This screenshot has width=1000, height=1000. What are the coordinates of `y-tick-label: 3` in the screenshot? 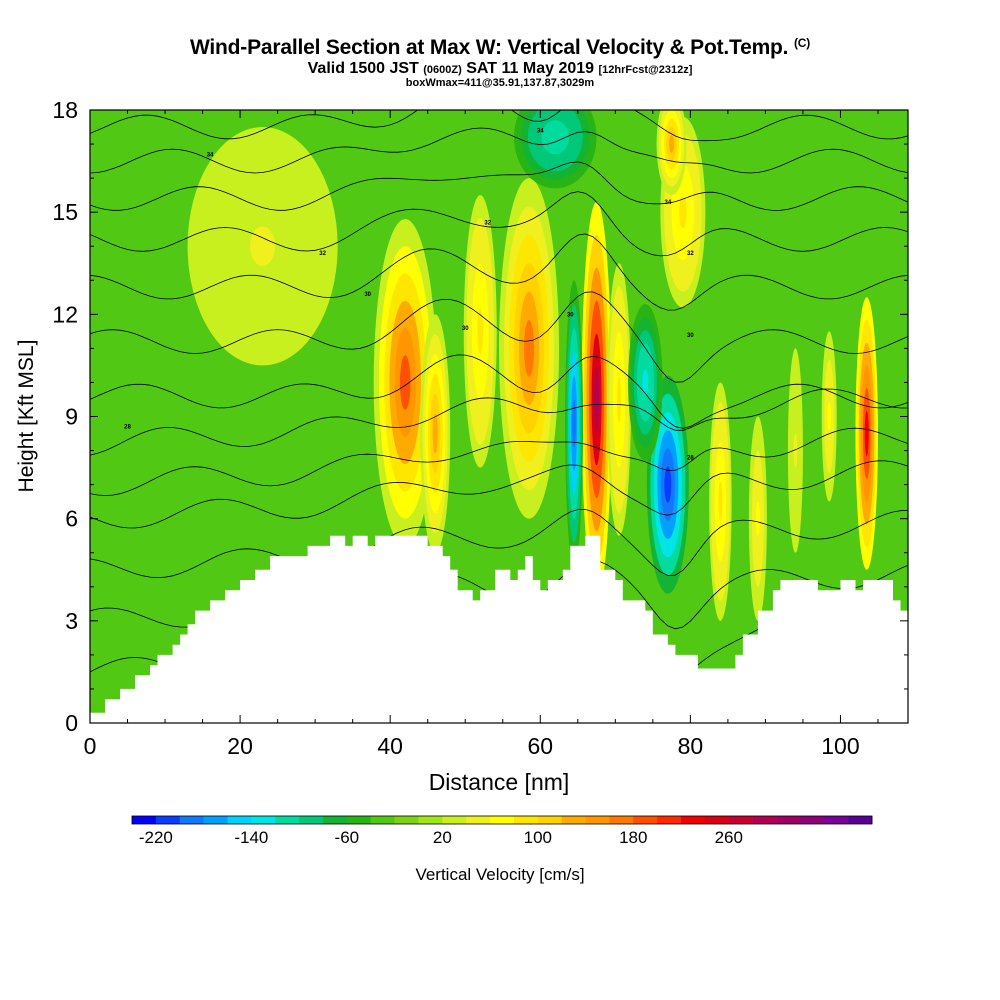 It's located at (71, 621).